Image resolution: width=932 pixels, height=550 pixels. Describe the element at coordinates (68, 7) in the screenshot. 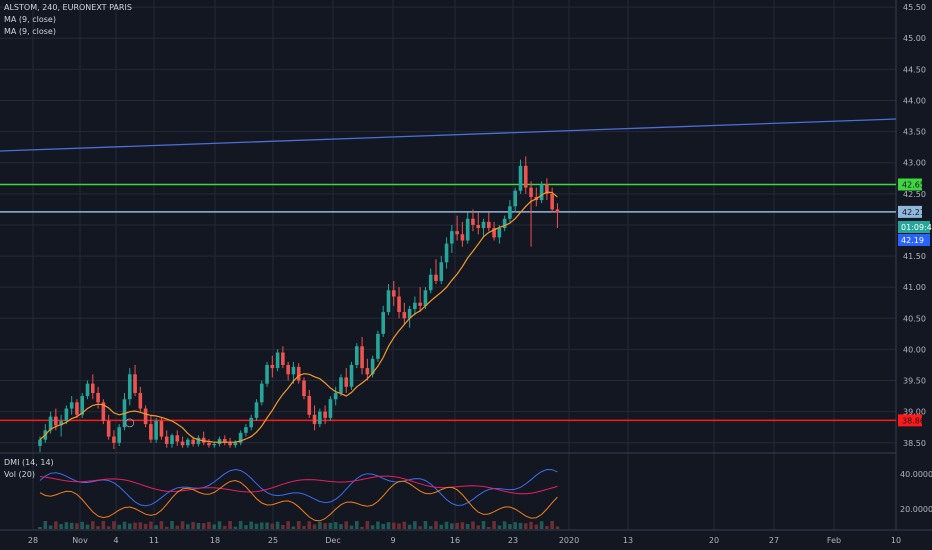

I see `symbol-title: ALSTOM, 240, EURONEXT PARIS` at that location.